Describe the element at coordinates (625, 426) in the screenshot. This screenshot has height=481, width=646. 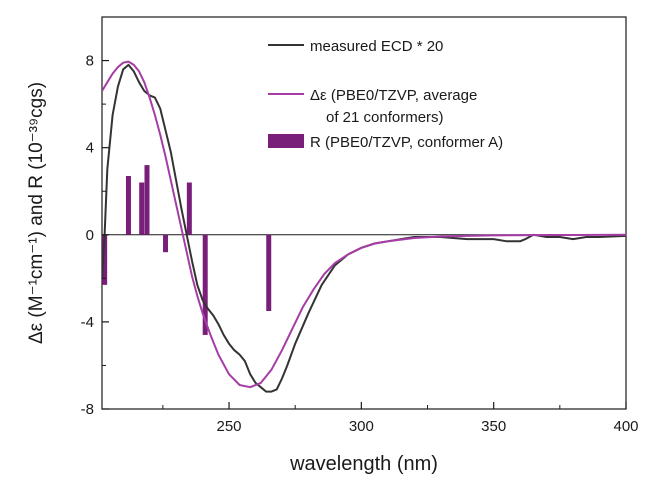
I see `x-tick-label: 400` at that location.